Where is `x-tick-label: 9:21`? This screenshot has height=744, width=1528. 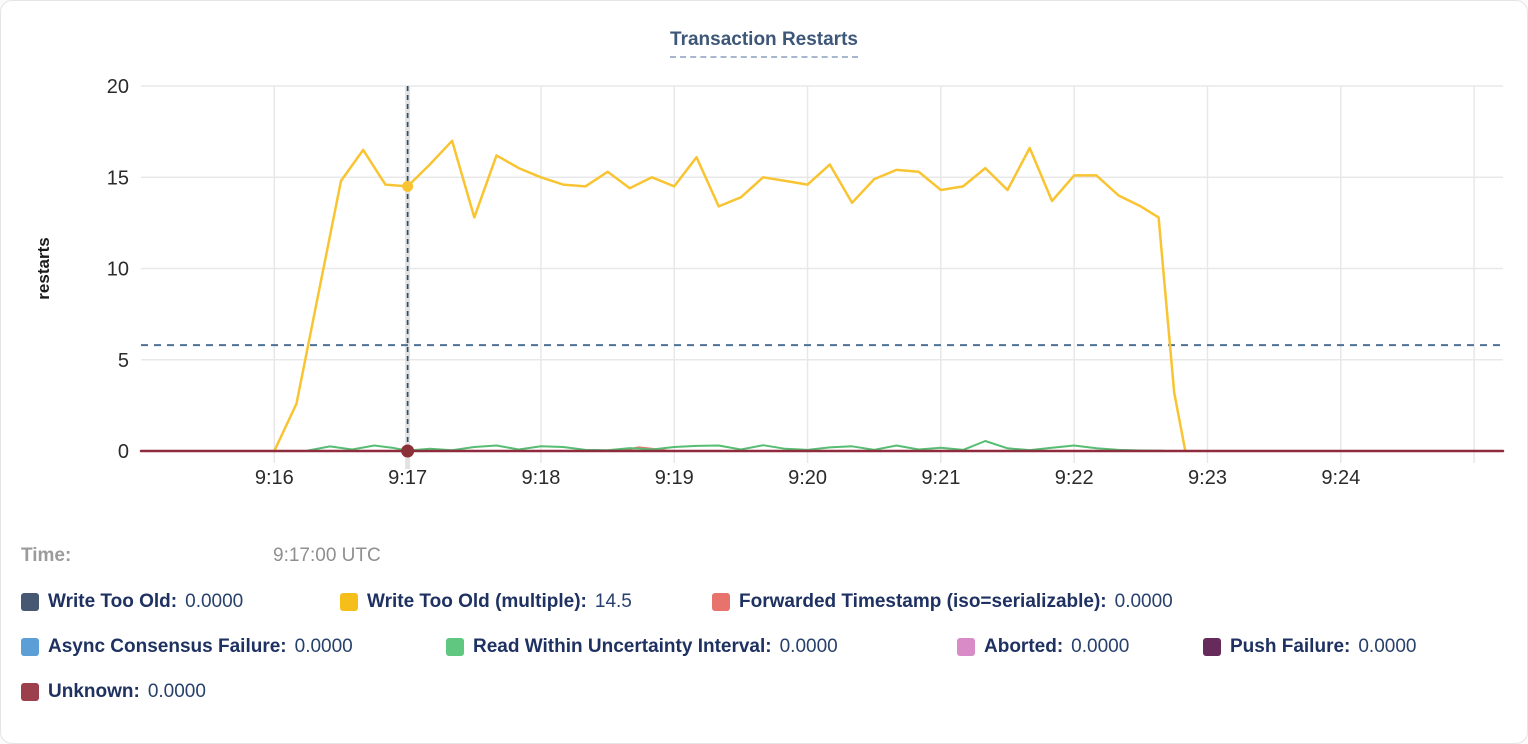 x-tick-label: 9:21 is located at coordinates (940, 478).